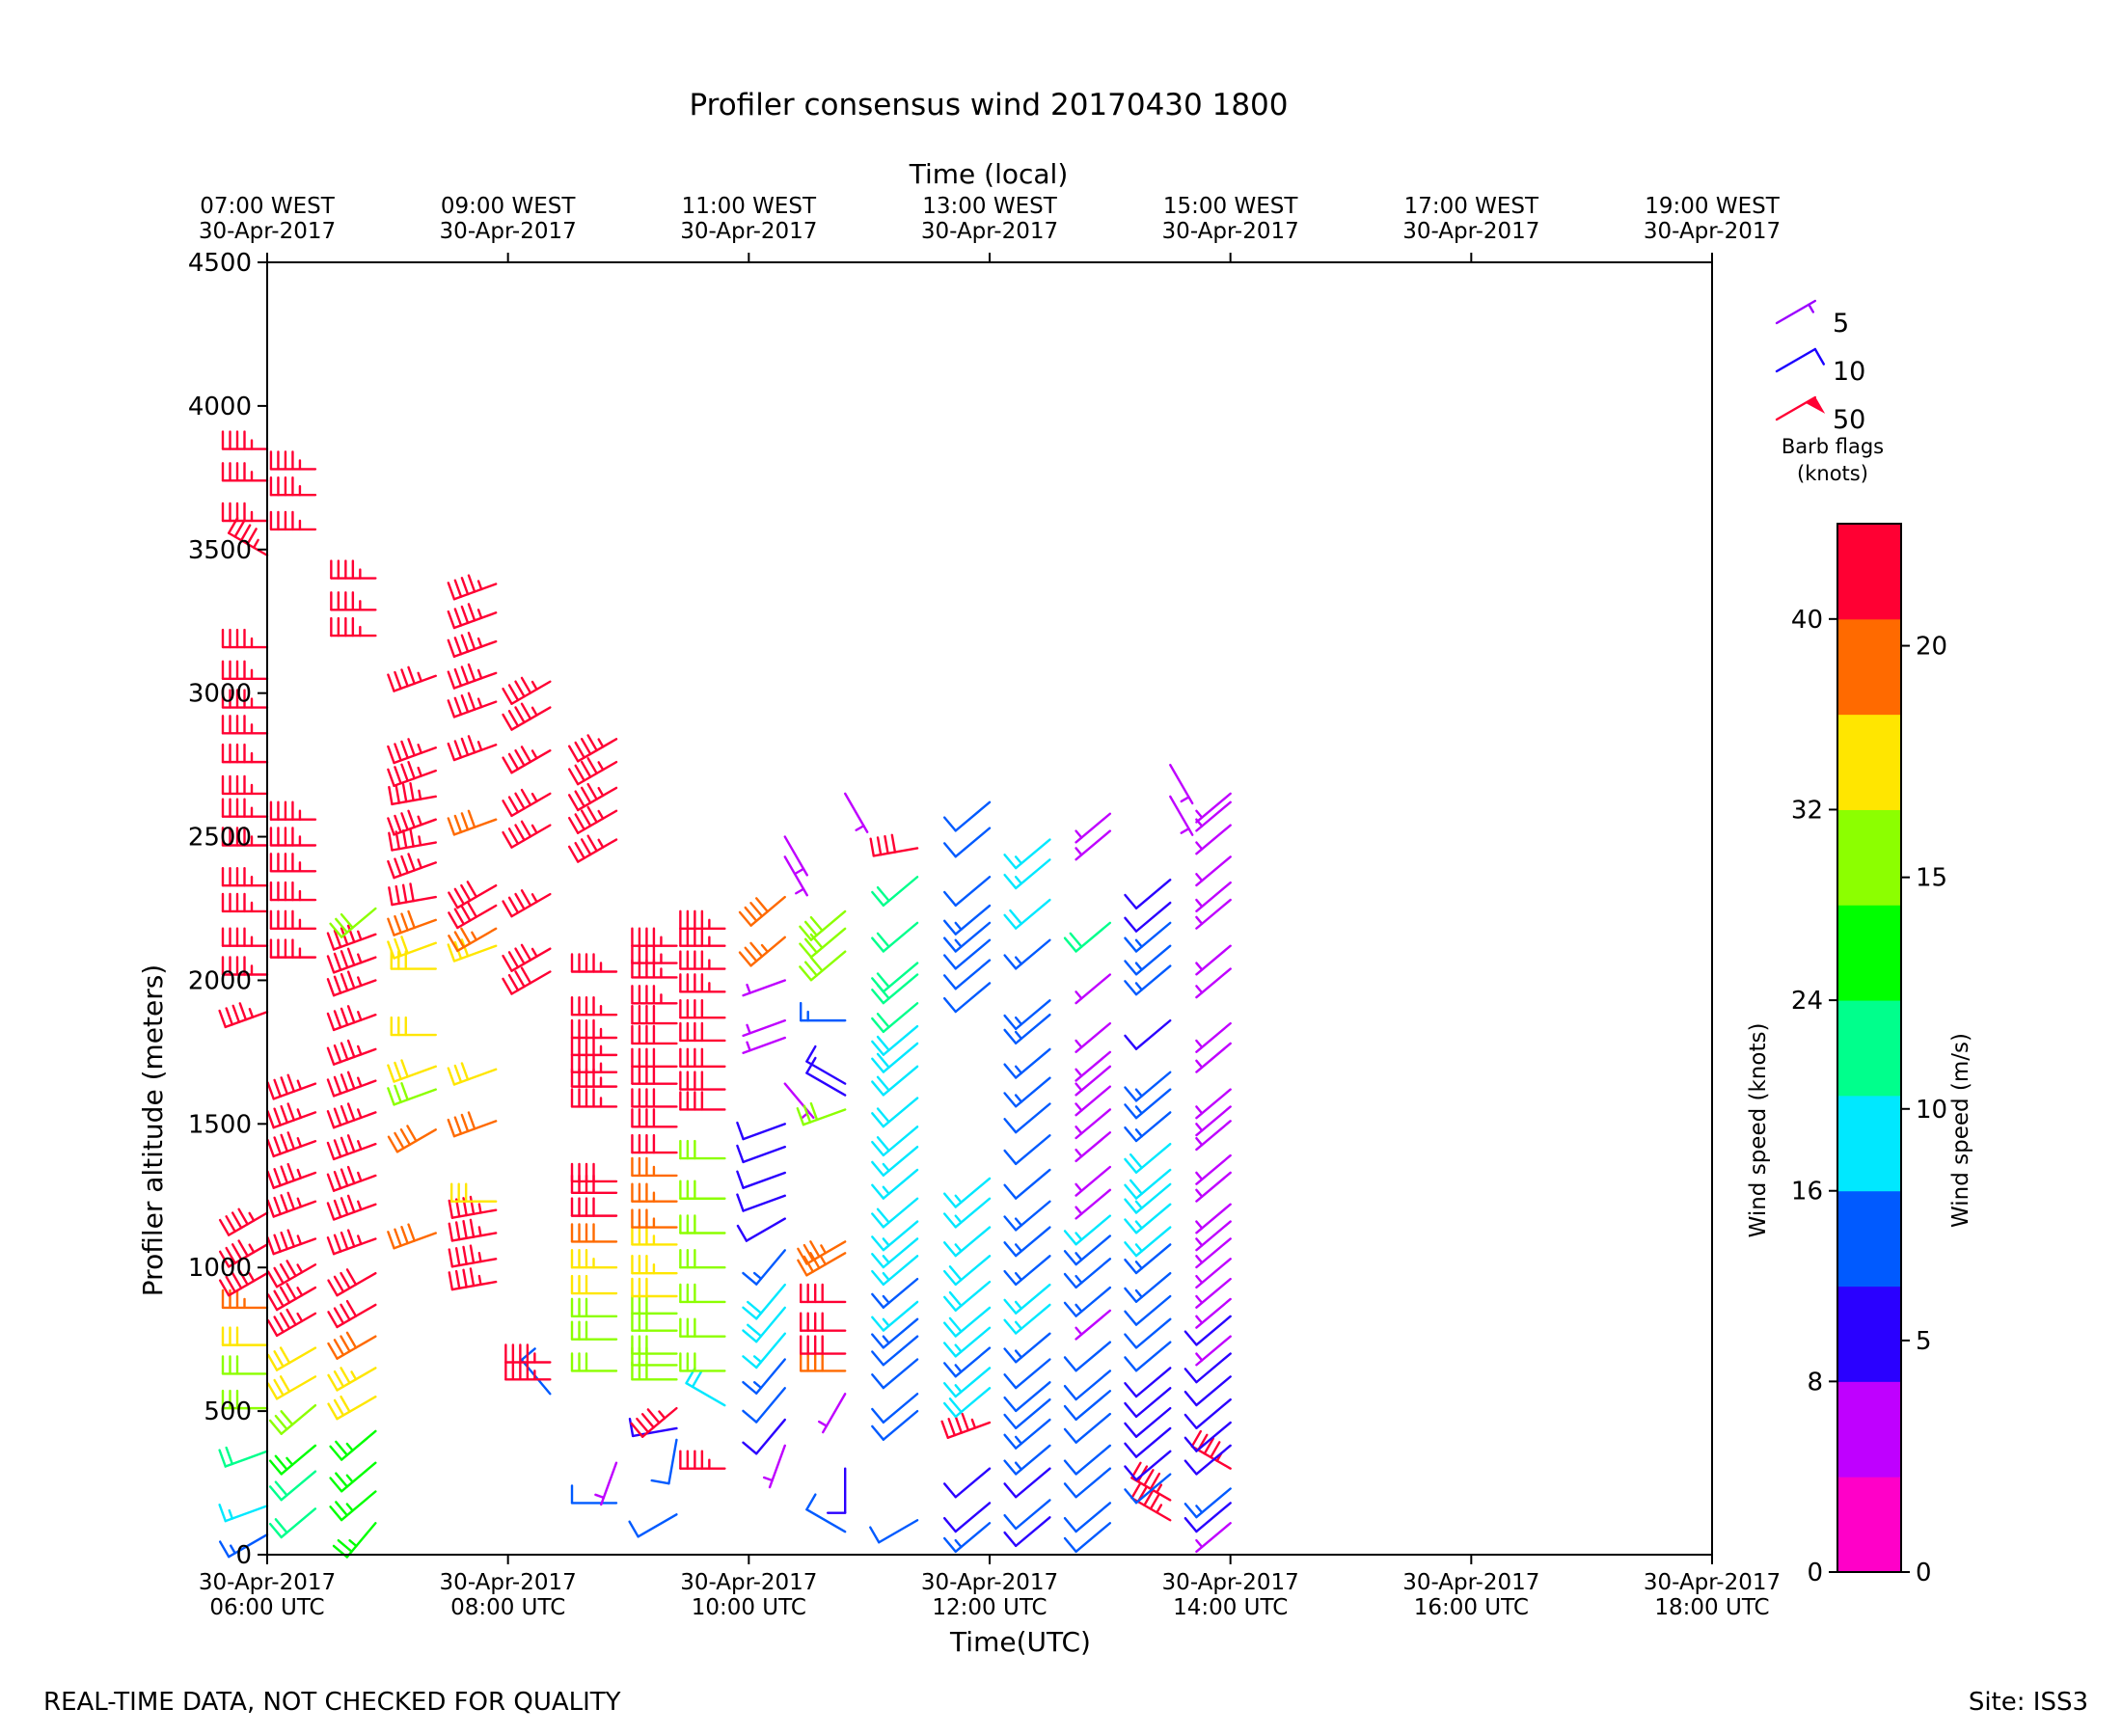  I want to click on x-tick-utc: 14:00 UTC, so click(1231, 1607).